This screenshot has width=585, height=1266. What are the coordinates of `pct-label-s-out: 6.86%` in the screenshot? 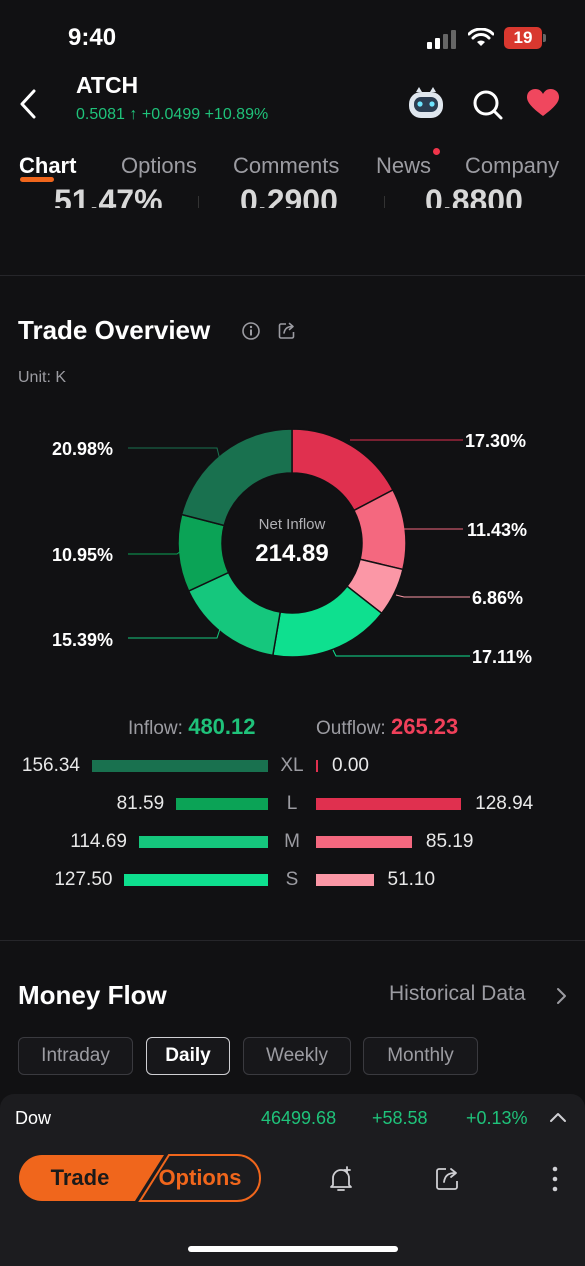 It's located at (498, 598).